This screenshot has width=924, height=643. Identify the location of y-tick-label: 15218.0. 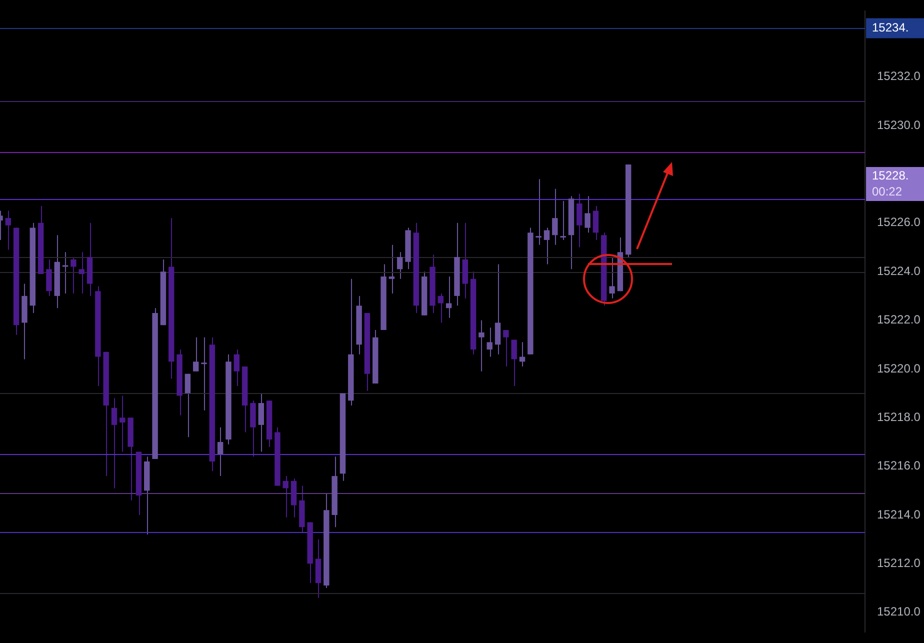
(899, 417).